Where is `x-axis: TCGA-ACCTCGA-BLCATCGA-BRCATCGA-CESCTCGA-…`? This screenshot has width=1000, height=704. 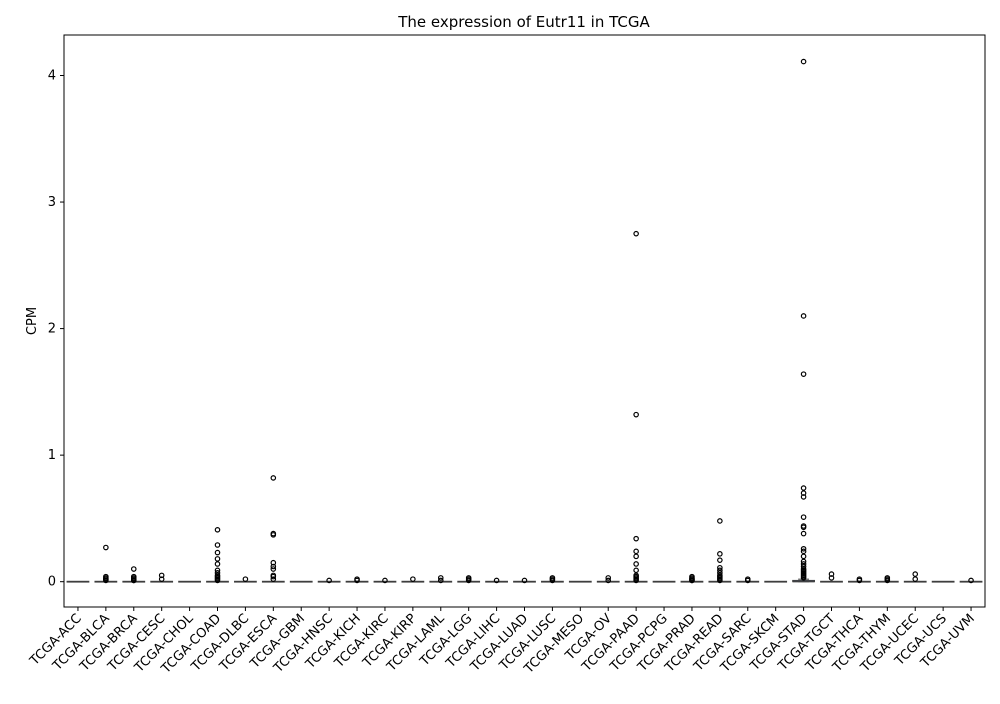 x-axis: TCGA-ACCTCGA-BLCATCGA-BRCATCGA-CESCTCGA-… is located at coordinates (502, 642).